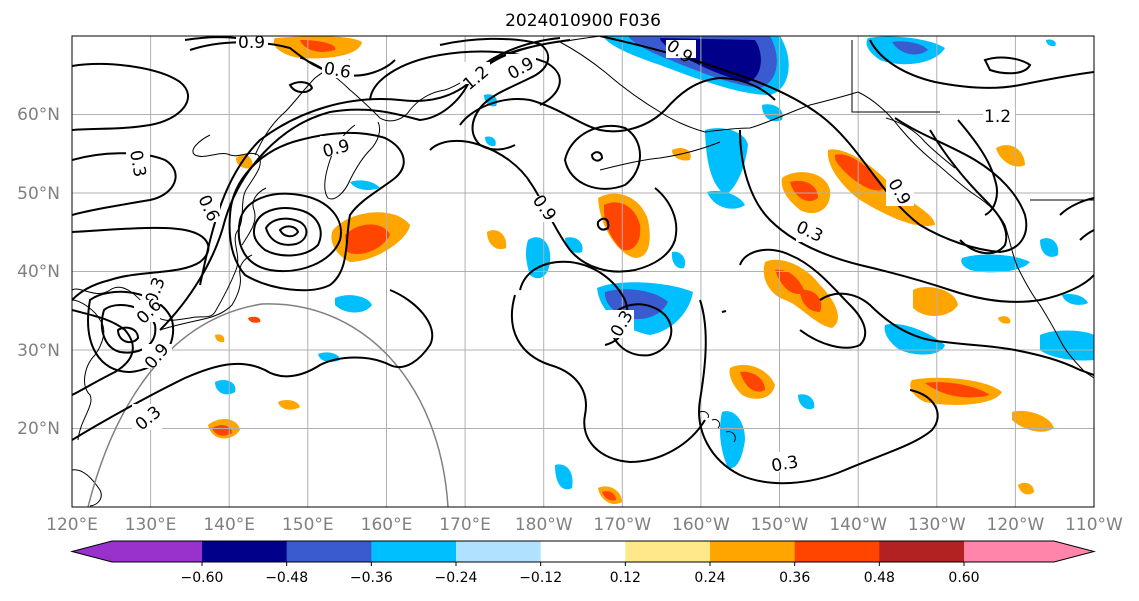 This screenshot has width=1139, height=601. I want to click on colorbar-extend-low, so click(137, 551).